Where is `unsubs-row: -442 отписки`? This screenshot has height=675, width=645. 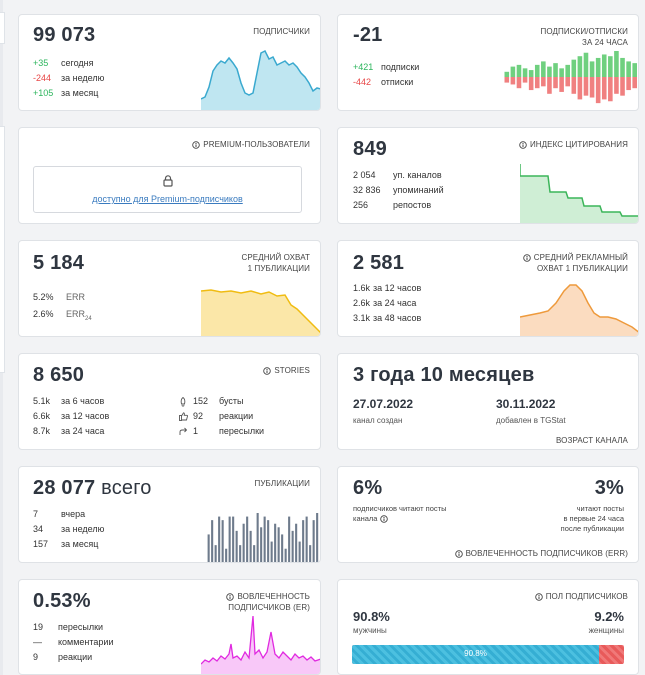 unsubs-row: -442 отписки is located at coordinates (383, 82).